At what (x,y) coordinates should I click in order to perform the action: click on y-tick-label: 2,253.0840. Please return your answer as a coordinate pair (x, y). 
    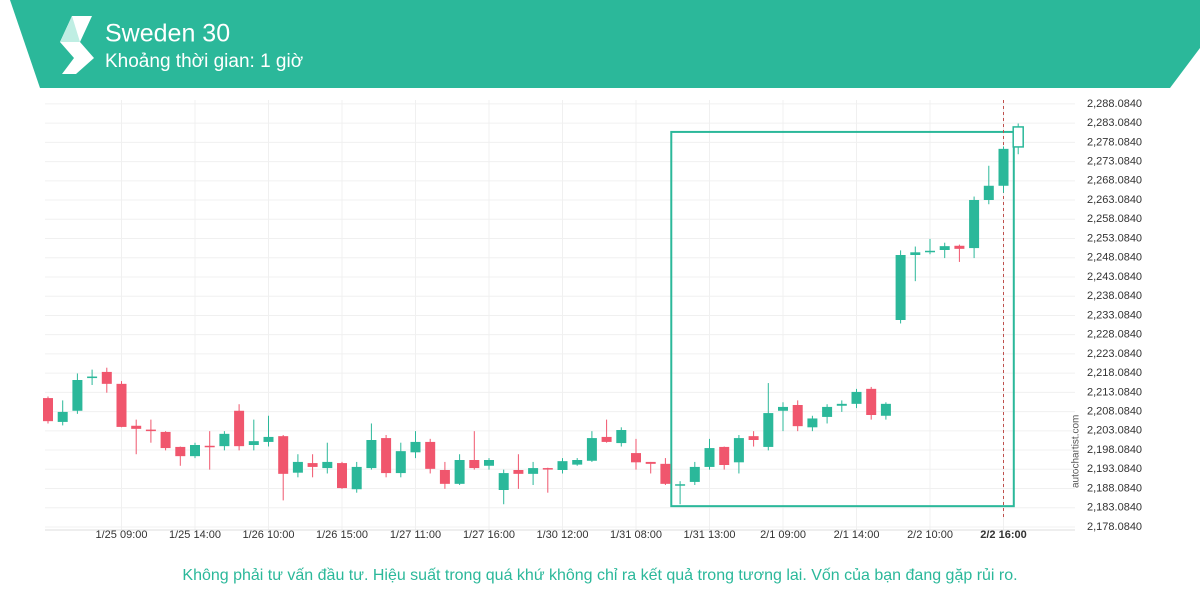
    Looking at the image, I should click on (1114, 238).